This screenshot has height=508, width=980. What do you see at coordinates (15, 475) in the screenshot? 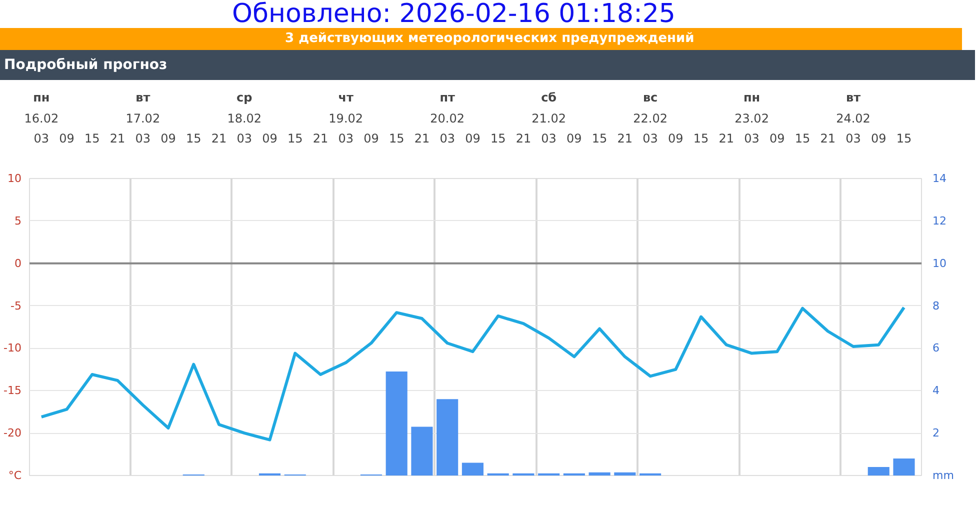
I see `y-tick-label: °C` at bounding box center [15, 475].